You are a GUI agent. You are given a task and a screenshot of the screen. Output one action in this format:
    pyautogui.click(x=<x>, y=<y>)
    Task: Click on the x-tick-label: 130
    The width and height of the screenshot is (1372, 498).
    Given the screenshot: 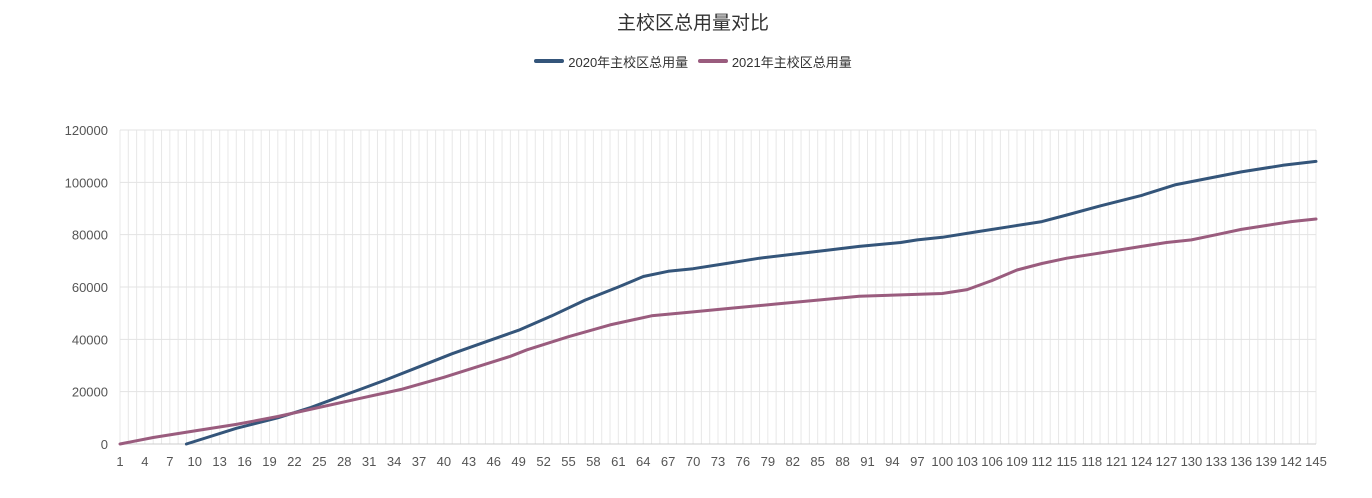 What is the action you would take?
    pyautogui.click(x=1192, y=461)
    